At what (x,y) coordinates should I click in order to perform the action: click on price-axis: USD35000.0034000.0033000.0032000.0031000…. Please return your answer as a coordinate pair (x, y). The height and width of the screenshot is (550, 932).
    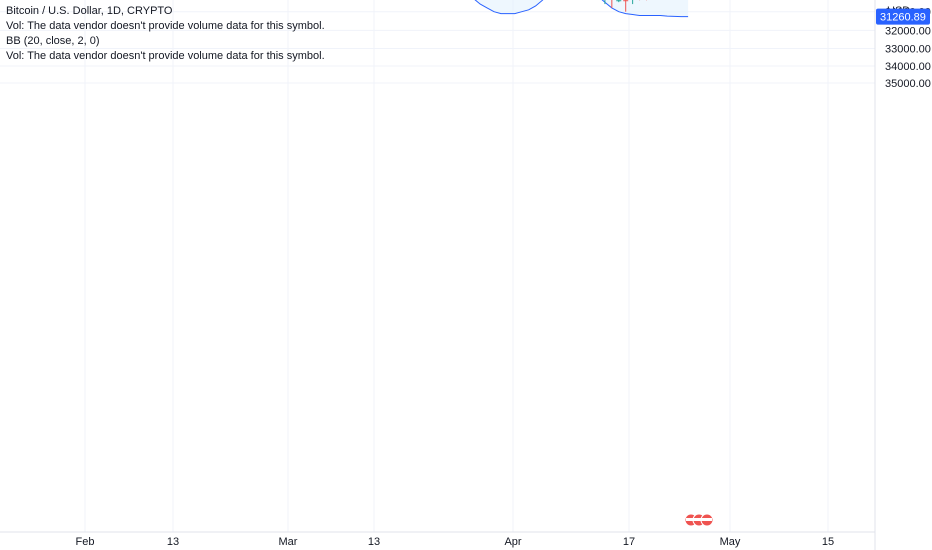
    Looking at the image, I should click on (902, 275).